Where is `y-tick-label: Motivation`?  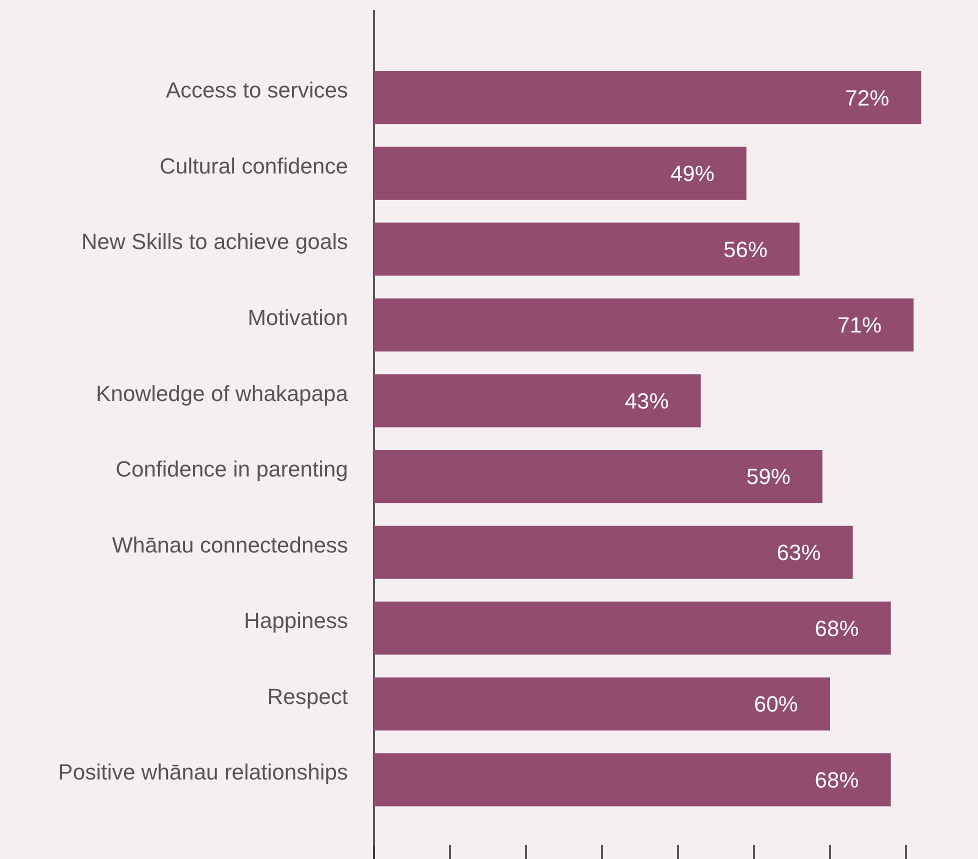 y-tick-label: Motivation is located at coordinates (298, 317).